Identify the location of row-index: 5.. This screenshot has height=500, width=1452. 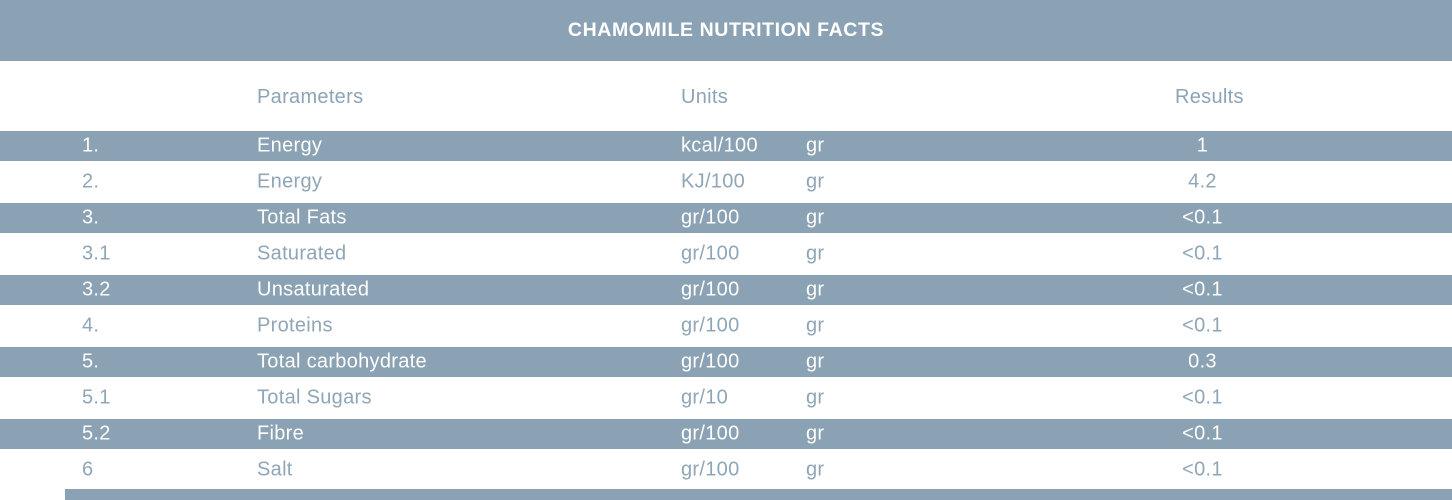
(91, 361).